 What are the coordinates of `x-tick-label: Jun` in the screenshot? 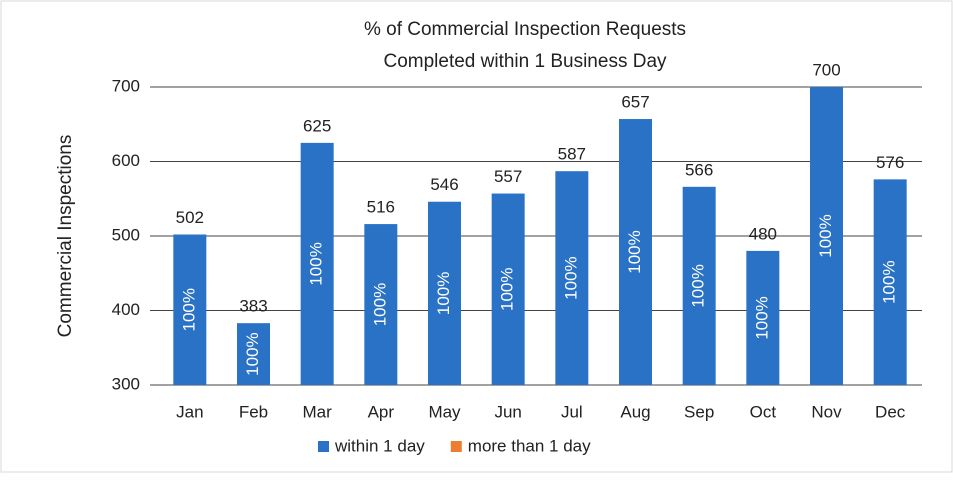 It's located at (507, 411).